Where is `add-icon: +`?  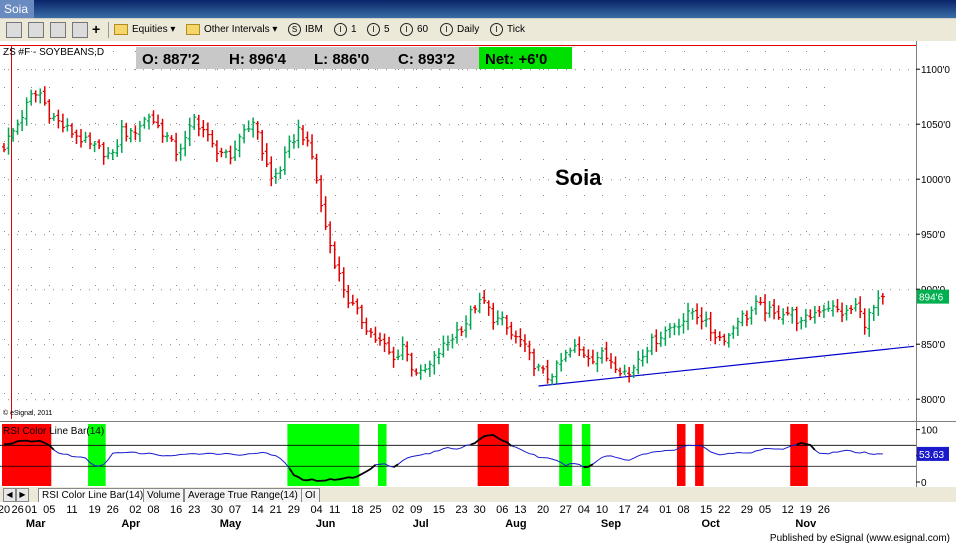 add-icon: + is located at coordinates (96, 29).